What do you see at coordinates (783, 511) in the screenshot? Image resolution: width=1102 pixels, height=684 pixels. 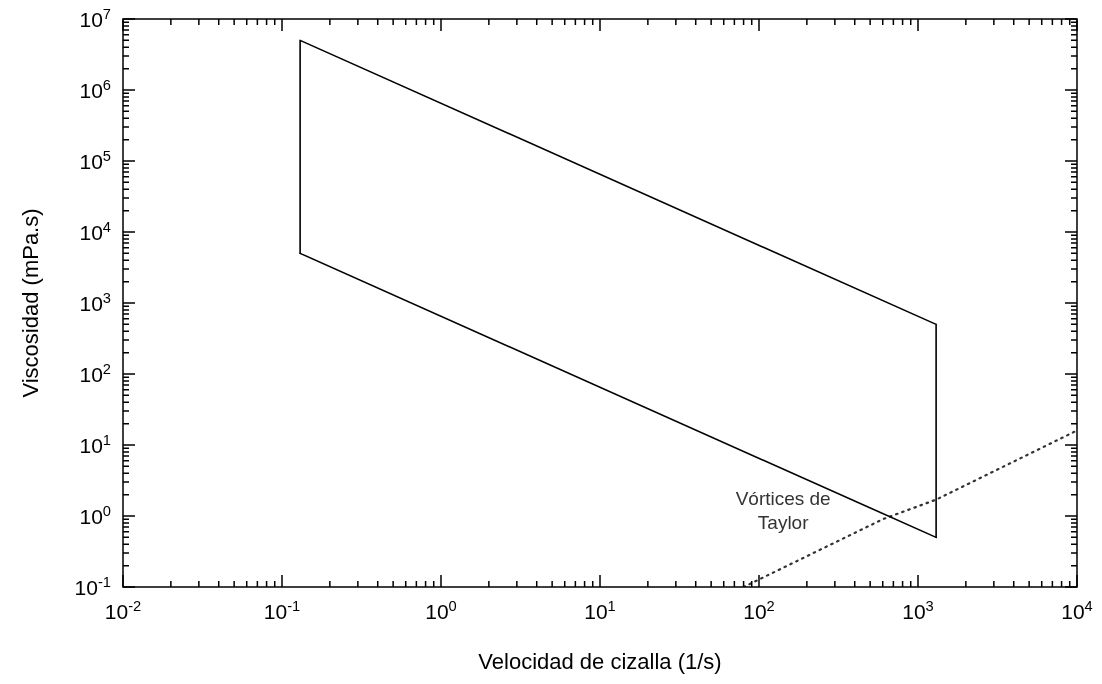 I see `series-label: Vórtices de Taylor` at bounding box center [783, 511].